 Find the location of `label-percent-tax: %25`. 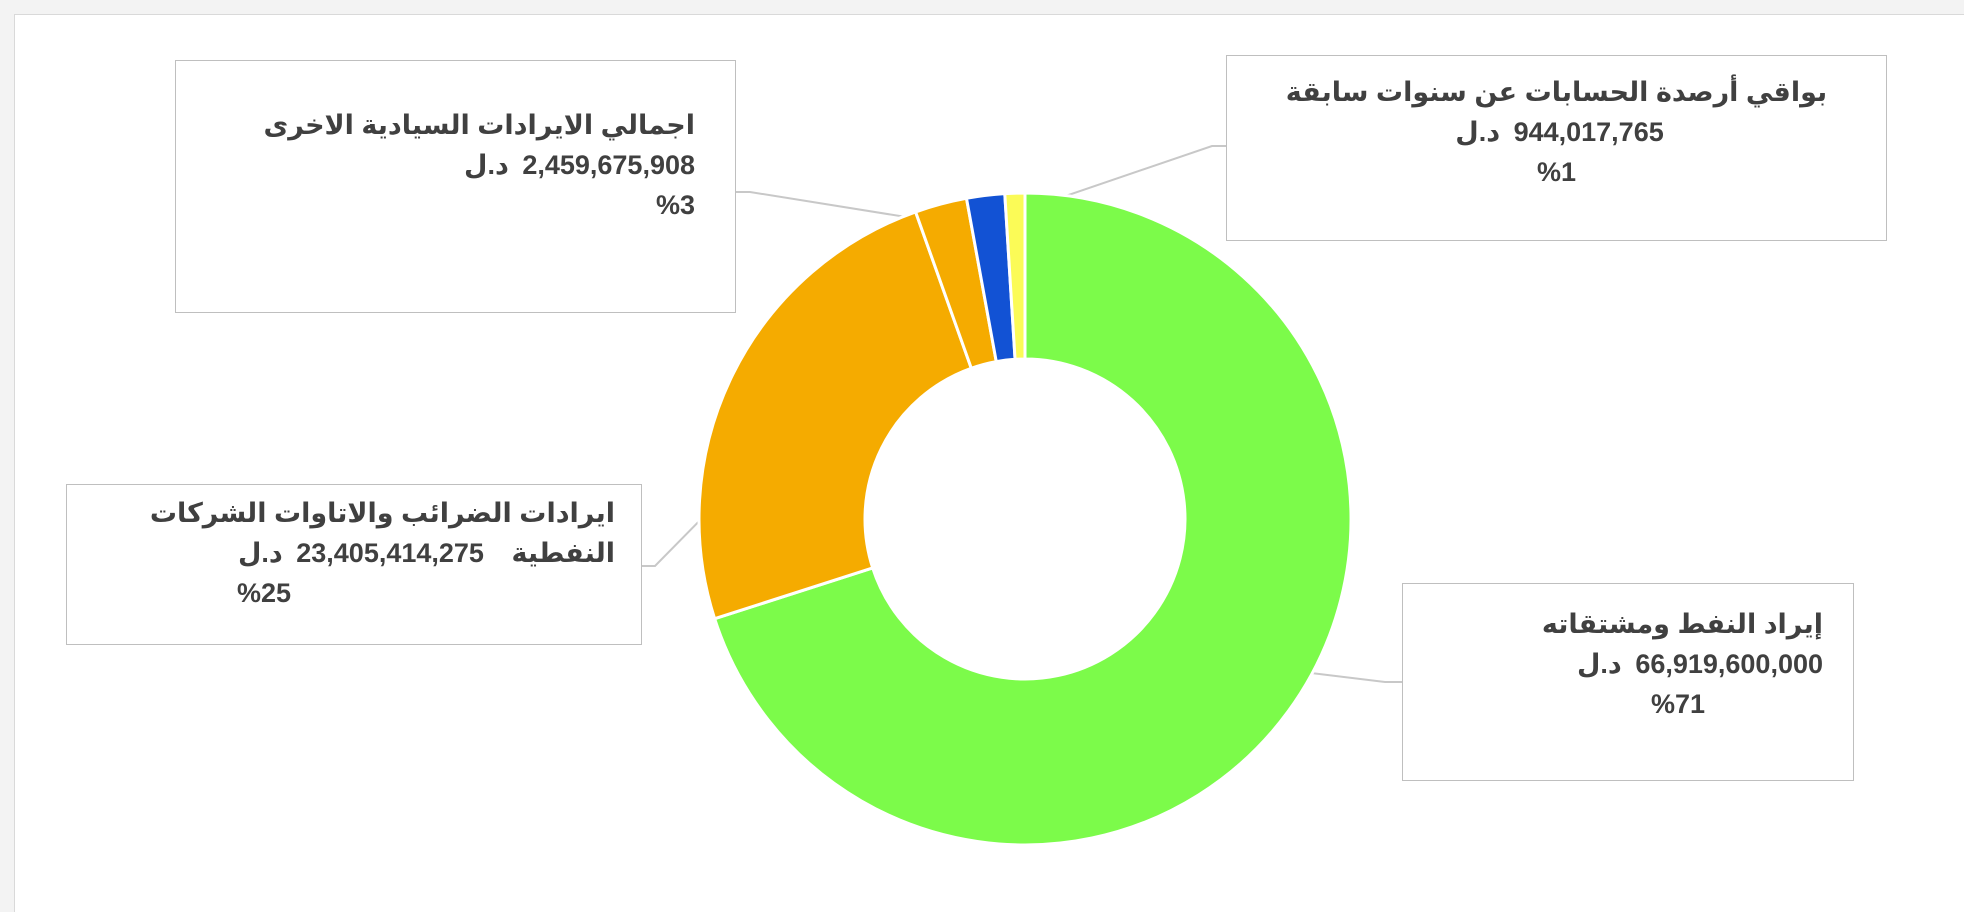

label-percent-tax: %25 is located at coordinates (264, 593).